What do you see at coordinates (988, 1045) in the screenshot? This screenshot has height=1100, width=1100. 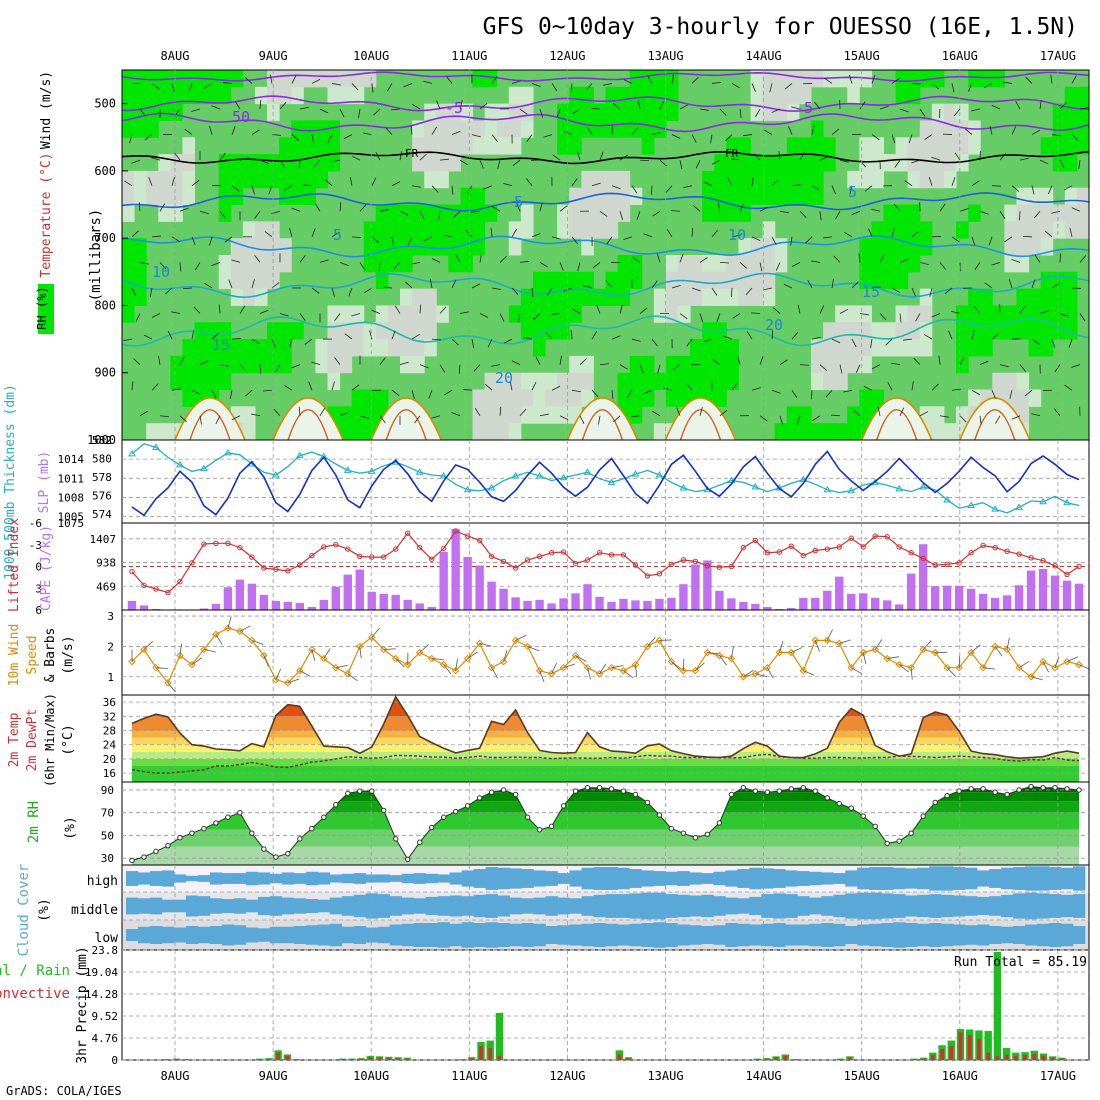 I see `total-precip-bar` at bounding box center [988, 1045].